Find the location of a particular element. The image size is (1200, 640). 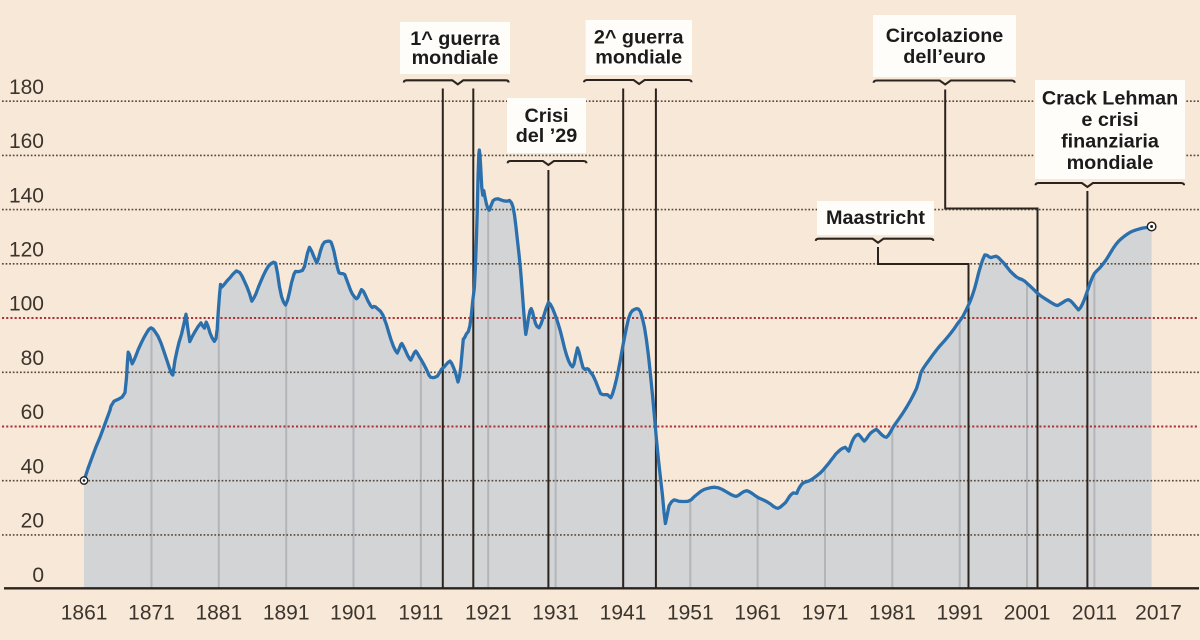

svg-text: Circolazione is located at coordinates (945, 36).